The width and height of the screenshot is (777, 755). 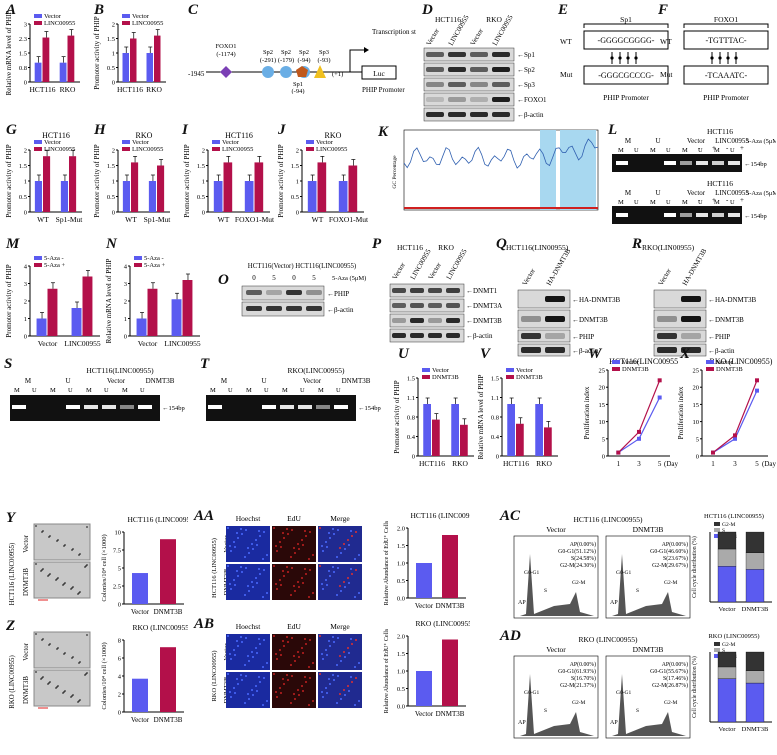 What do you see at coordinates (379, 73) in the screenshot?
I see `luc-label: Luc` at bounding box center [379, 73].